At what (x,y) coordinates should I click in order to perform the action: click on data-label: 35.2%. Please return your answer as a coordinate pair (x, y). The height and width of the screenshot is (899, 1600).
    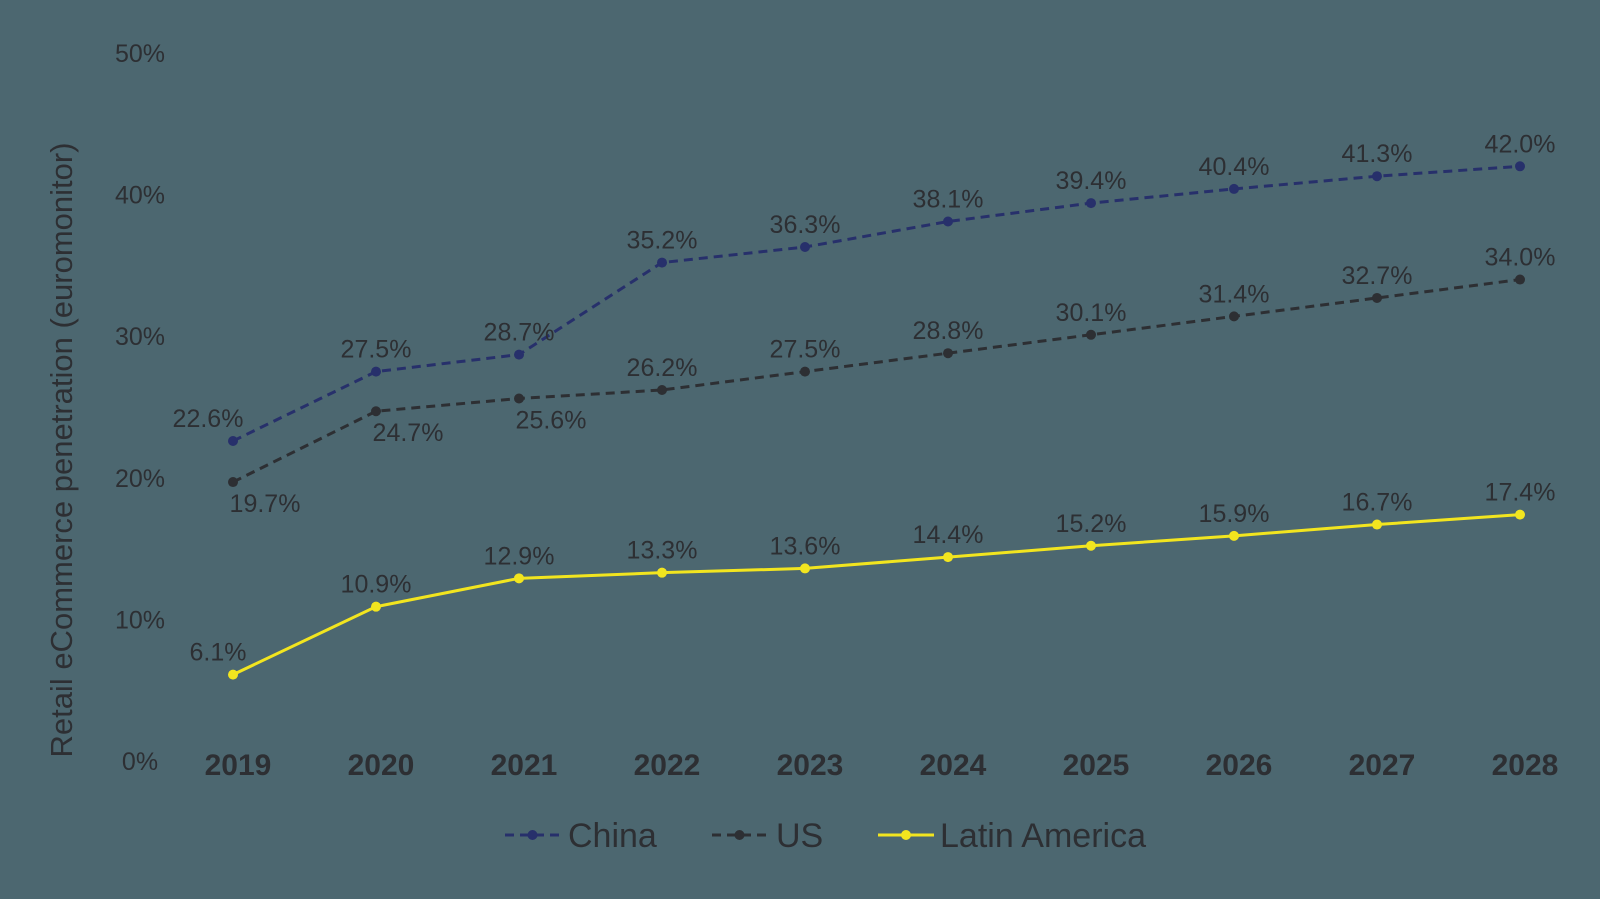
    Looking at the image, I should click on (662, 241).